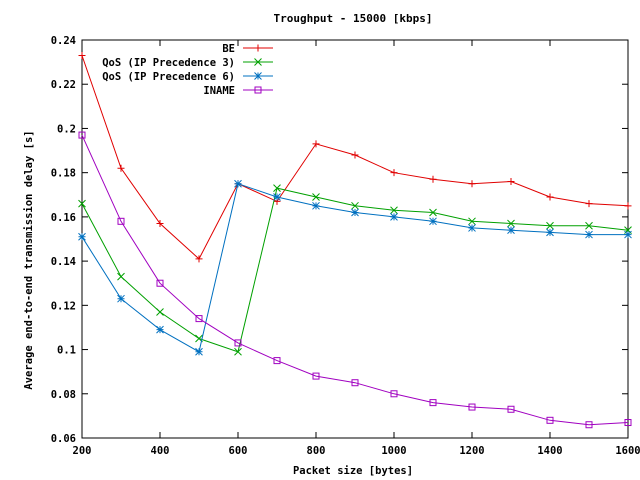 The height and width of the screenshot is (480, 640). I want to click on y-tick-label: 0.12, so click(63, 306).